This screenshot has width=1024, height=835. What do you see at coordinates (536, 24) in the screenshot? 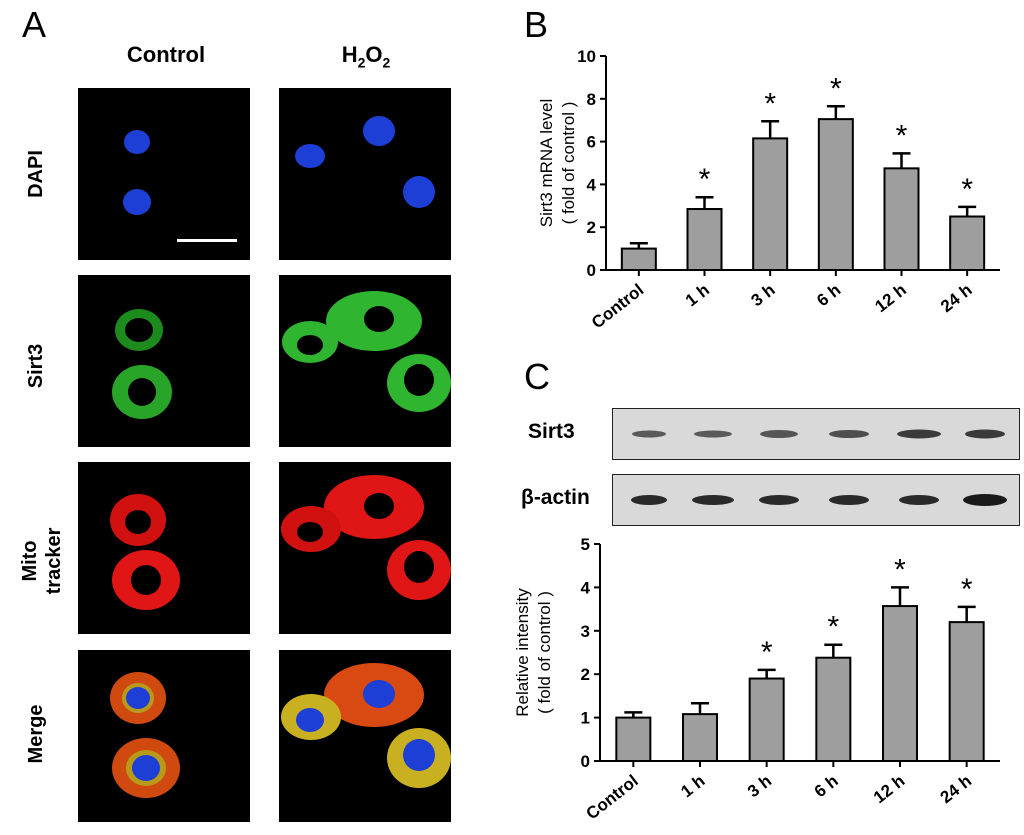
I see `panel-b-letter: B` at bounding box center [536, 24].